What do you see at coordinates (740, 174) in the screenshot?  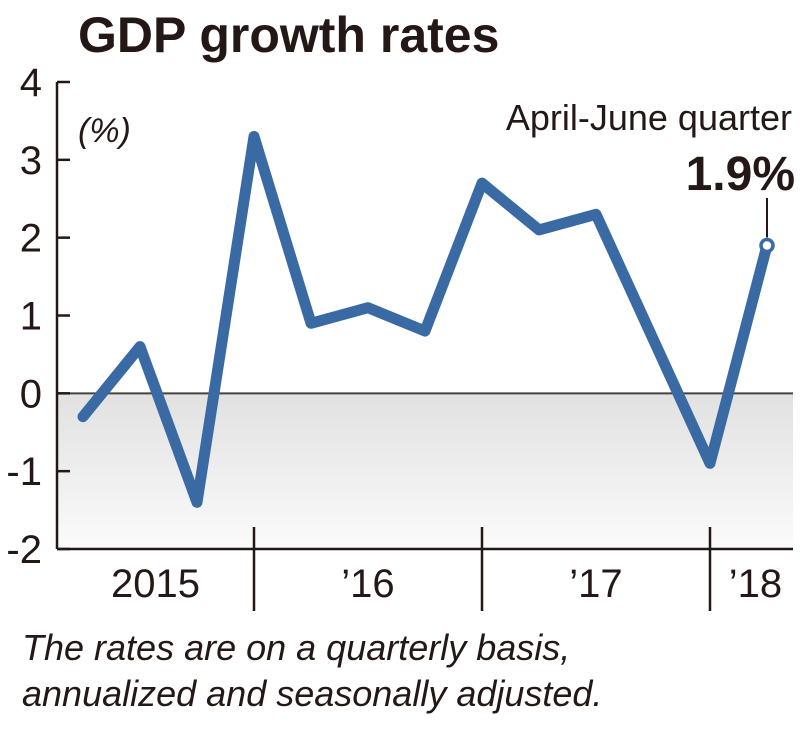 I see `annotation-value: 1.9%` at bounding box center [740, 174].